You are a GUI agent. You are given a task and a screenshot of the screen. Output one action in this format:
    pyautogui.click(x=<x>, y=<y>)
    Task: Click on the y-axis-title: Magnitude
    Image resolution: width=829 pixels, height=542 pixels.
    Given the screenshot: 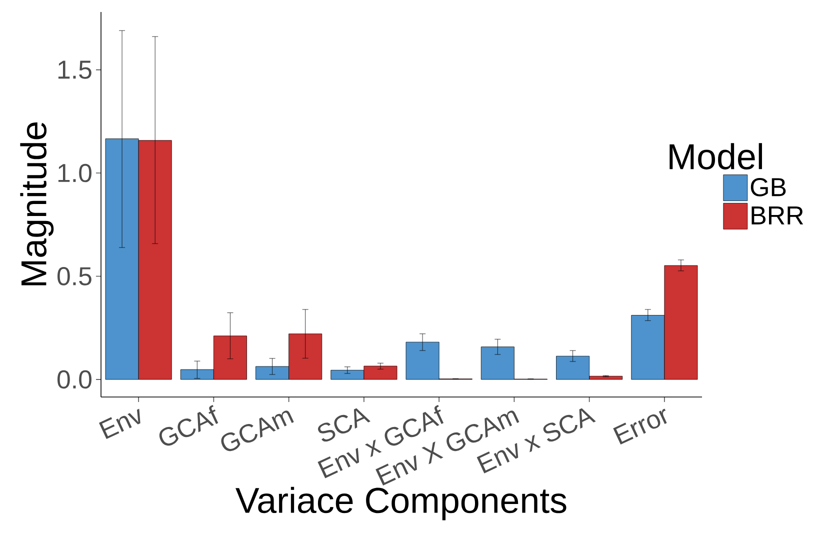 What is the action you would take?
    pyautogui.click(x=37, y=204)
    